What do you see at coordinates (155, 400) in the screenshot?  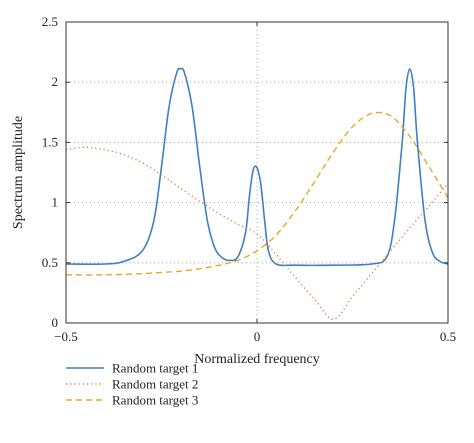 I see `legend-label-3: Random target 3` at bounding box center [155, 400].